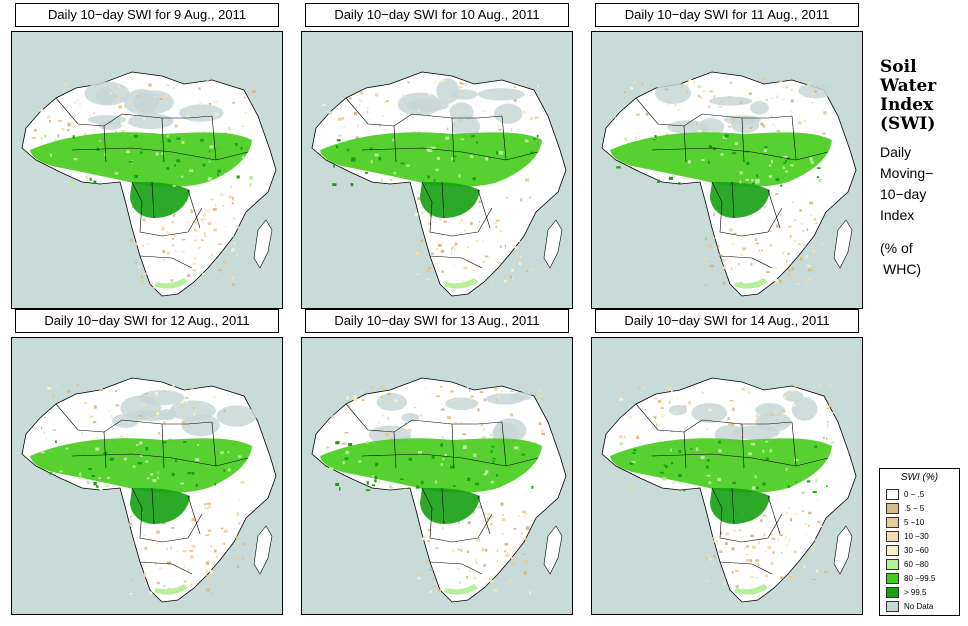 Image resolution: width=968 pixels, height=626 pixels. I want to click on panel-title: Daily 10−day SWI for 9 Aug., 2011, so click(147, 15).